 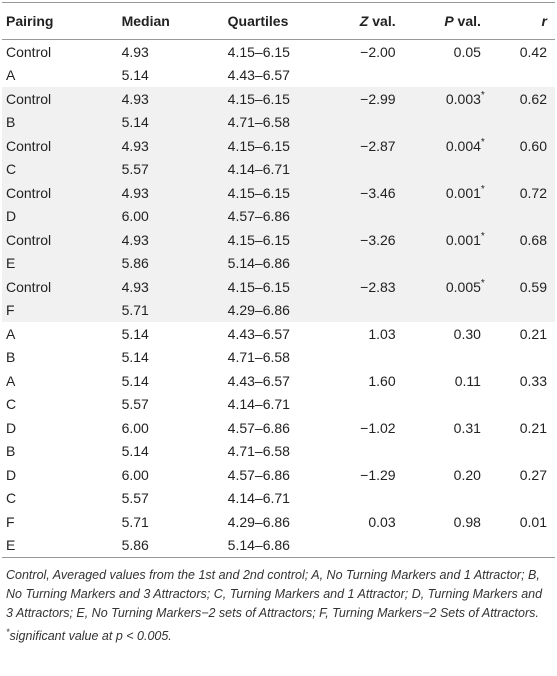 What do you see at coordinates (444, 287) in the screenshot?
I see `p-line: 0.005 *` at bounding box center [444, 287].